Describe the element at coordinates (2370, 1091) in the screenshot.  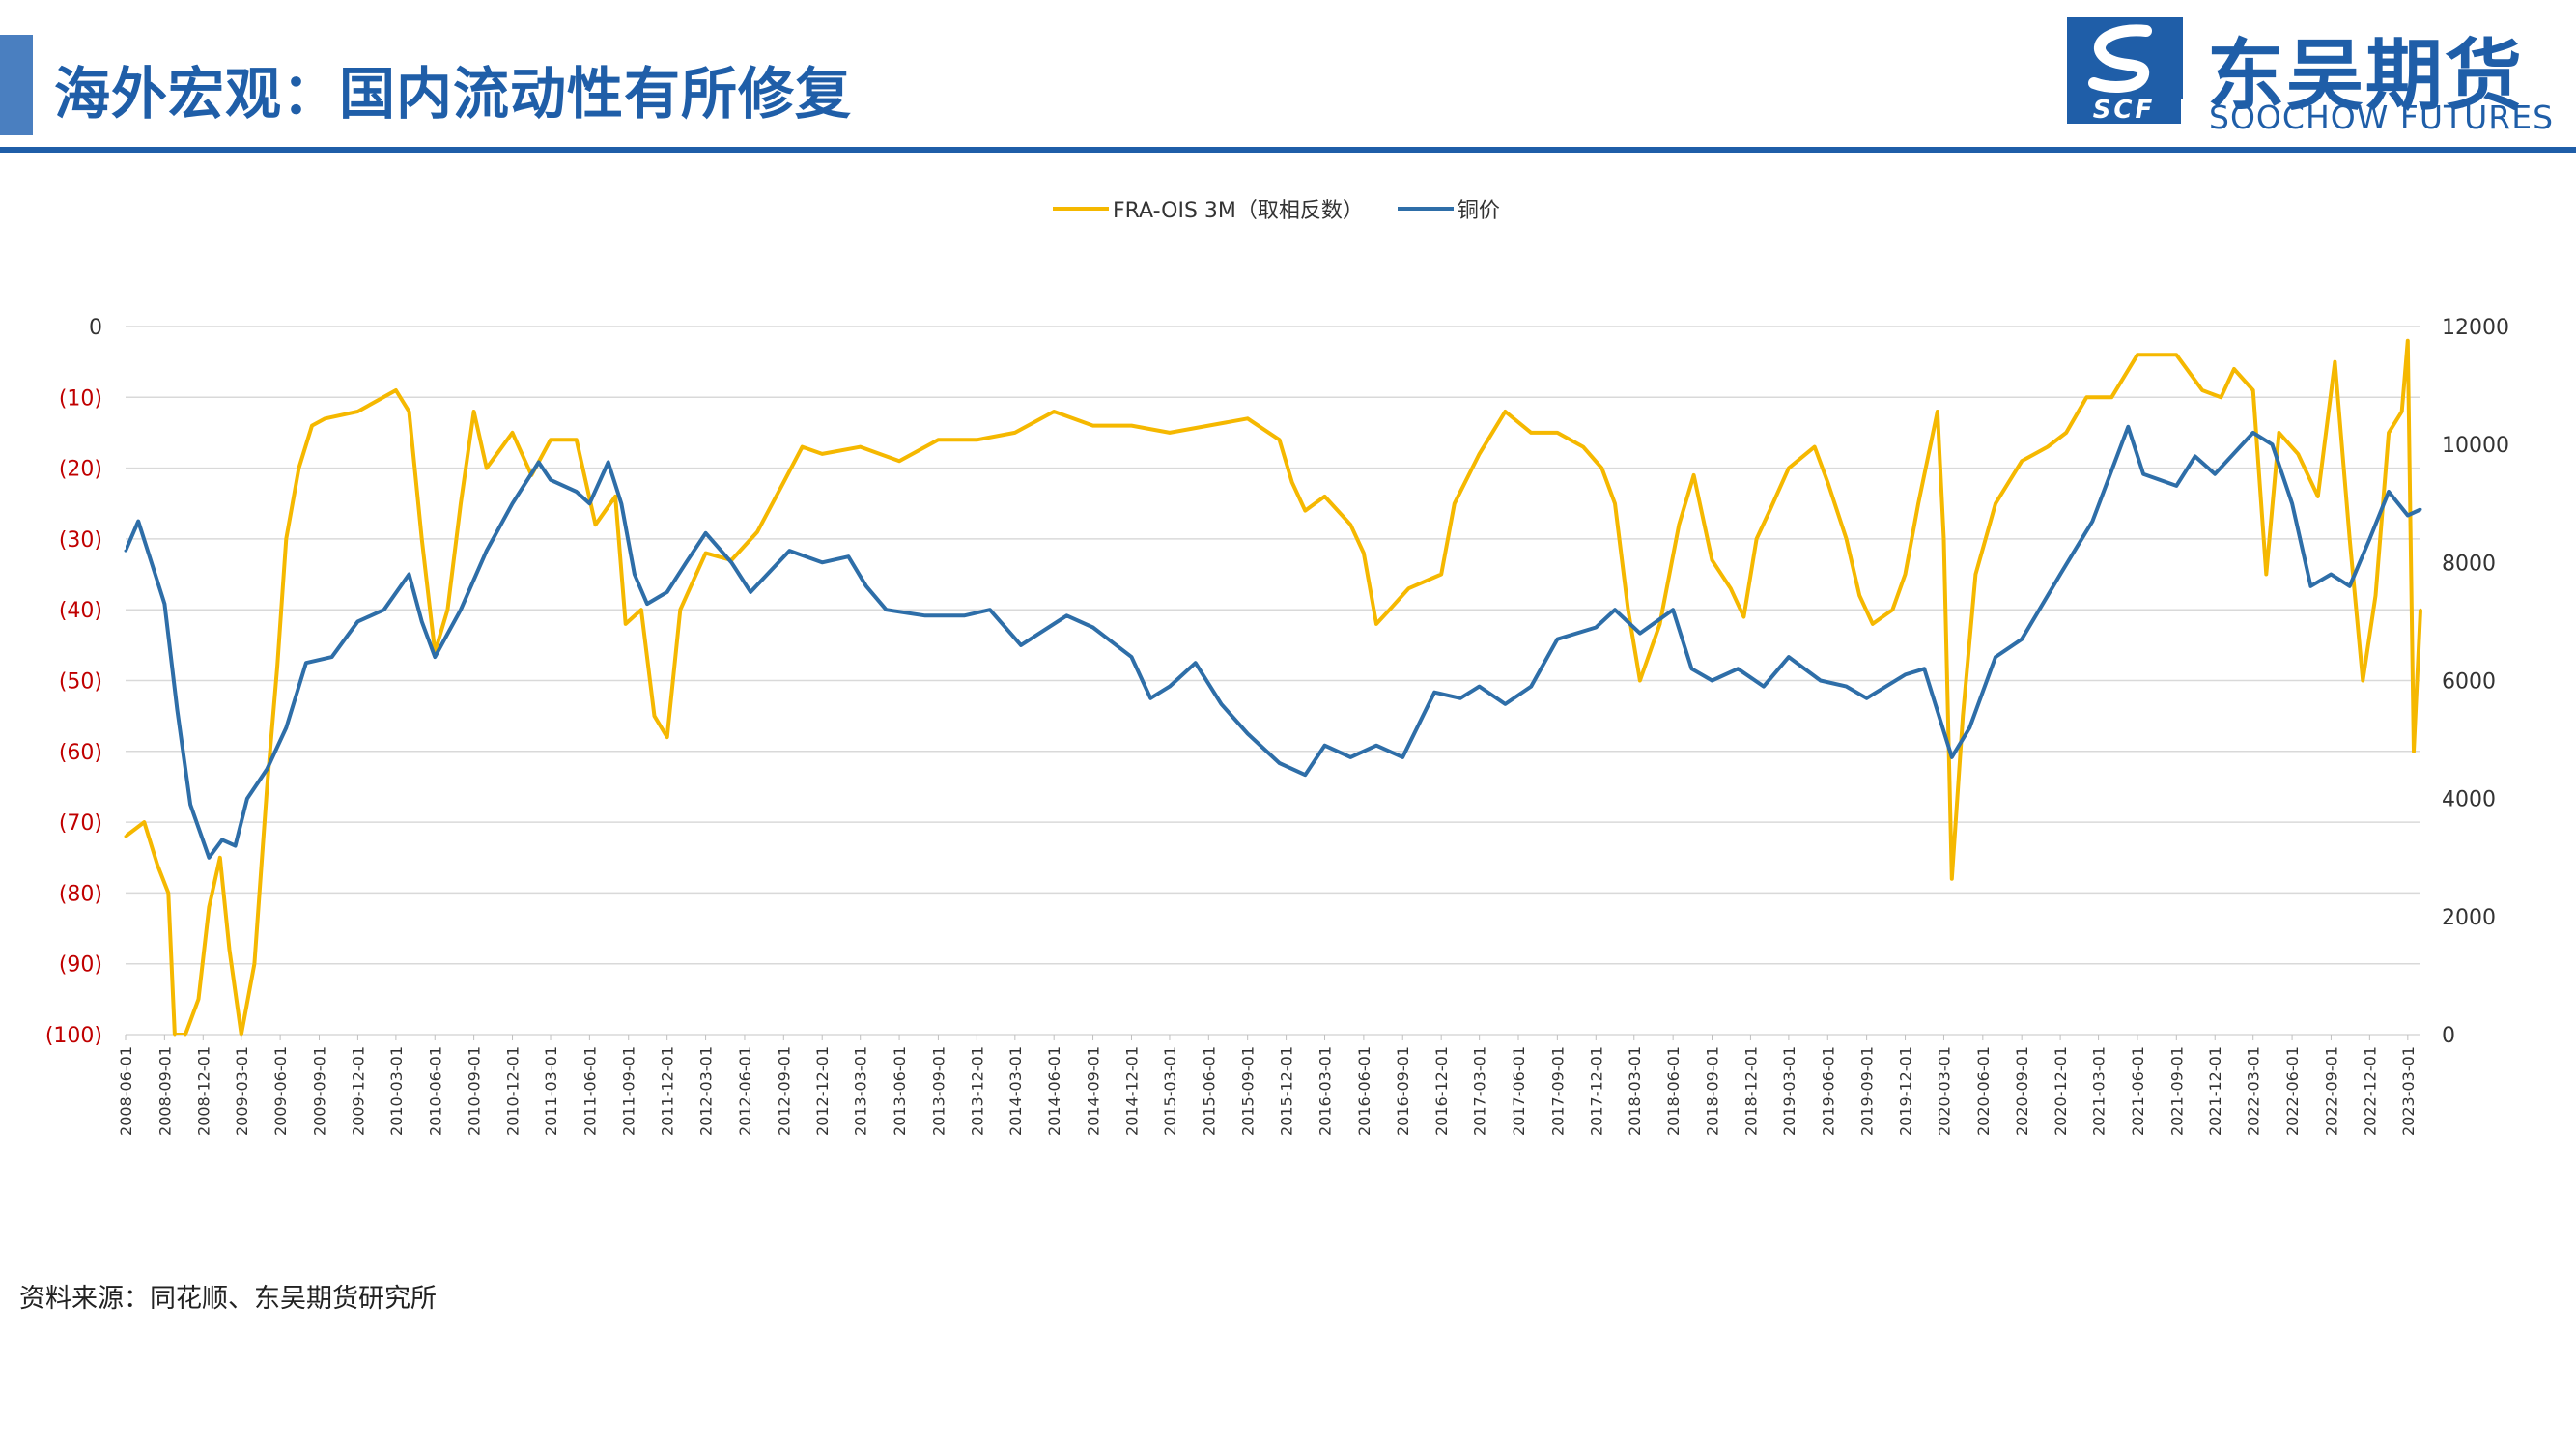
I see `x-axis-tick-label: 2022-12-01` at that location.